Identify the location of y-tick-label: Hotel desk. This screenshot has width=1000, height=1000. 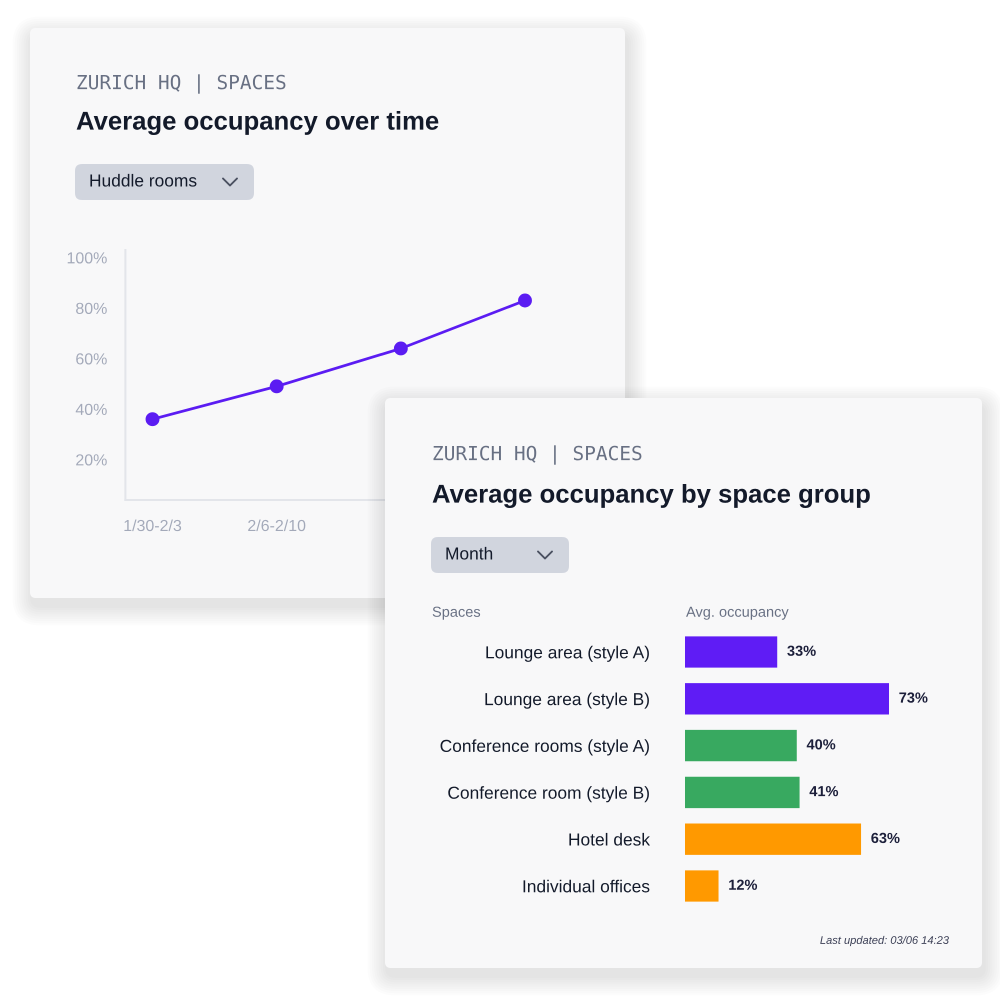
(609, 839).